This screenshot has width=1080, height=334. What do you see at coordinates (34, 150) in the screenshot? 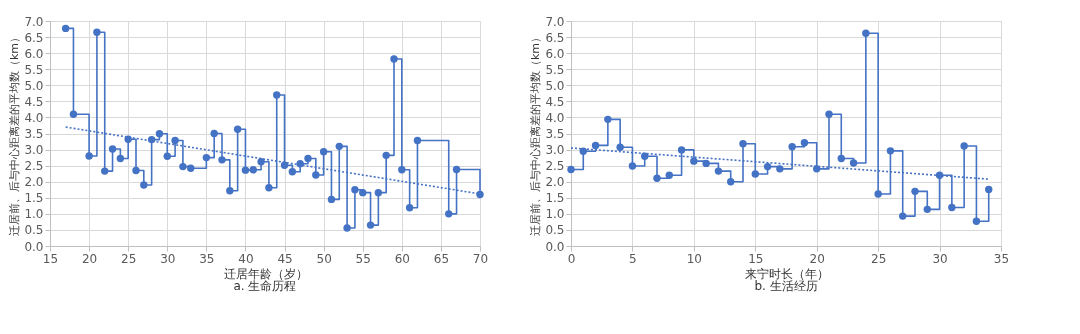
I see `y-tick-label: 3.0` at bounding box center [34, 150].